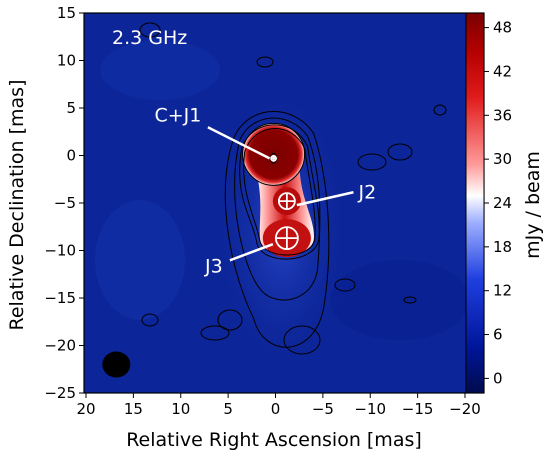 The width and height of the screenshot is (550, 457). What do you see at coordinates (85, 409) in the screenshot?
I see `x-tick-label: 20` at bounding box center [85, 409].